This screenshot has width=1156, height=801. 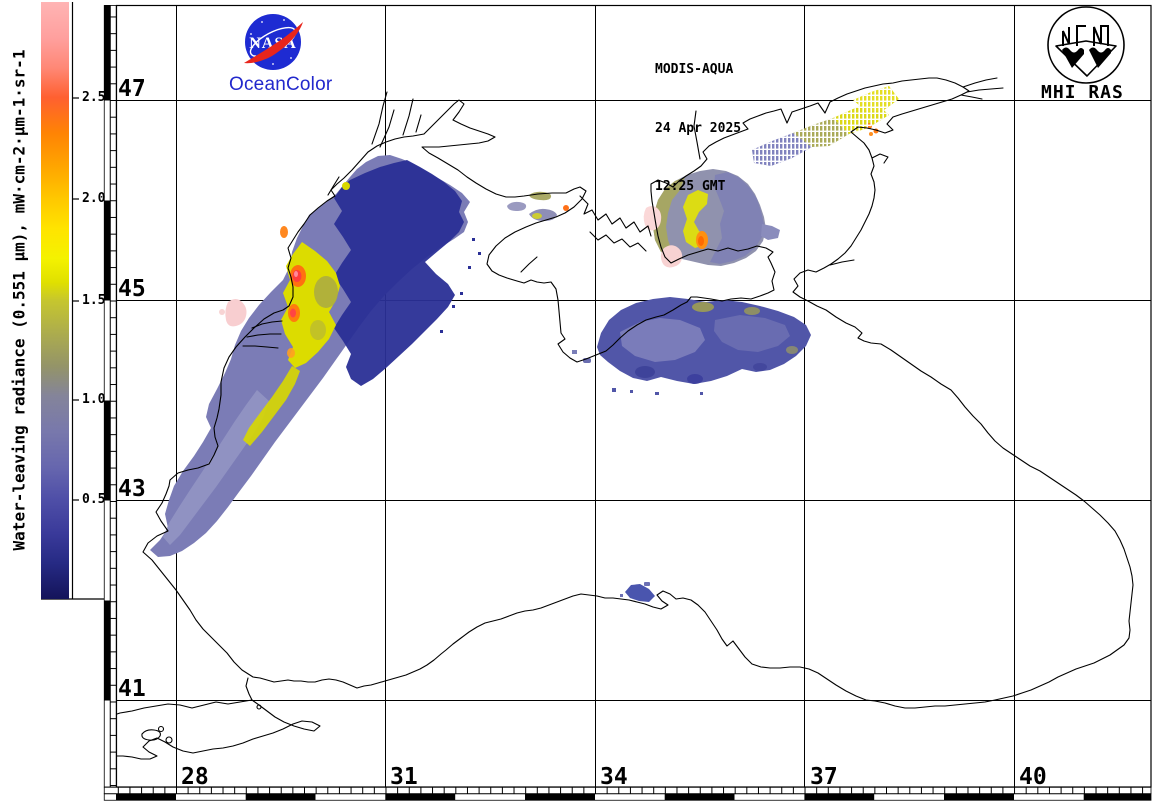 What do you see at coordinates (694, 69) in the screenshot?
I see `sensor-name: MODIS-AQUA` at bounding box center [694, 69].